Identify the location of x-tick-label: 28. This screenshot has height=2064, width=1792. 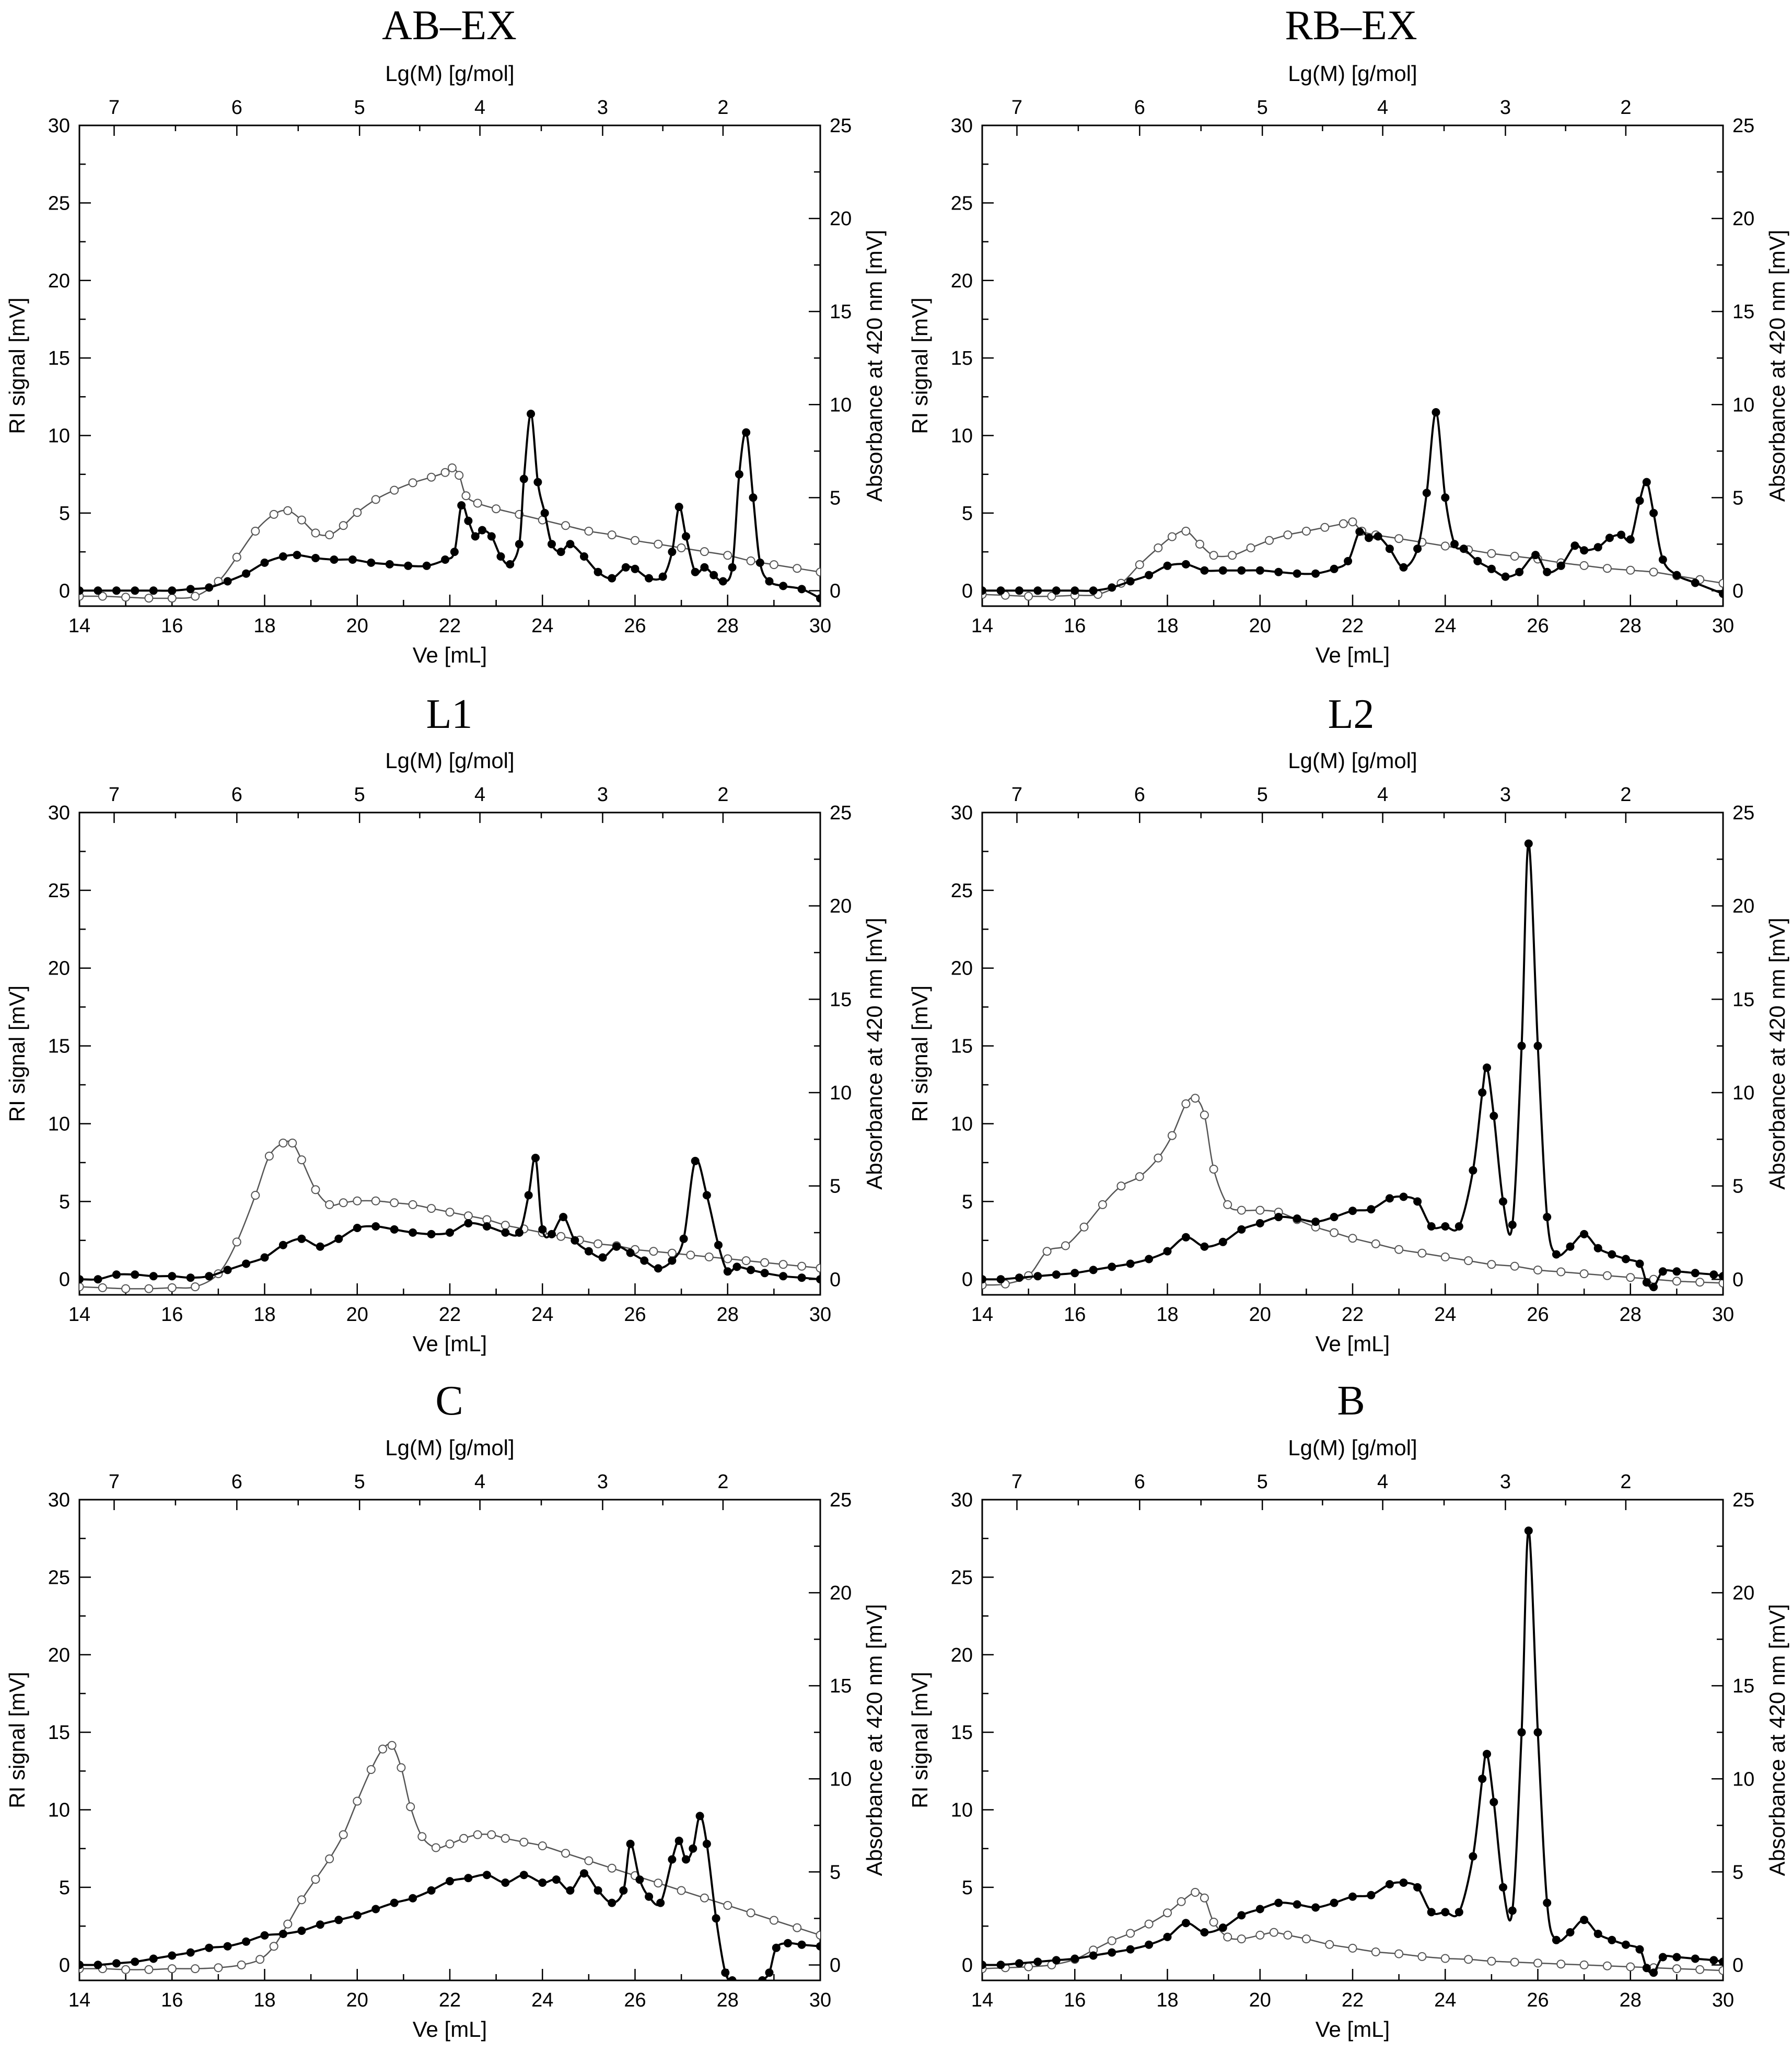
(1631, 1315).